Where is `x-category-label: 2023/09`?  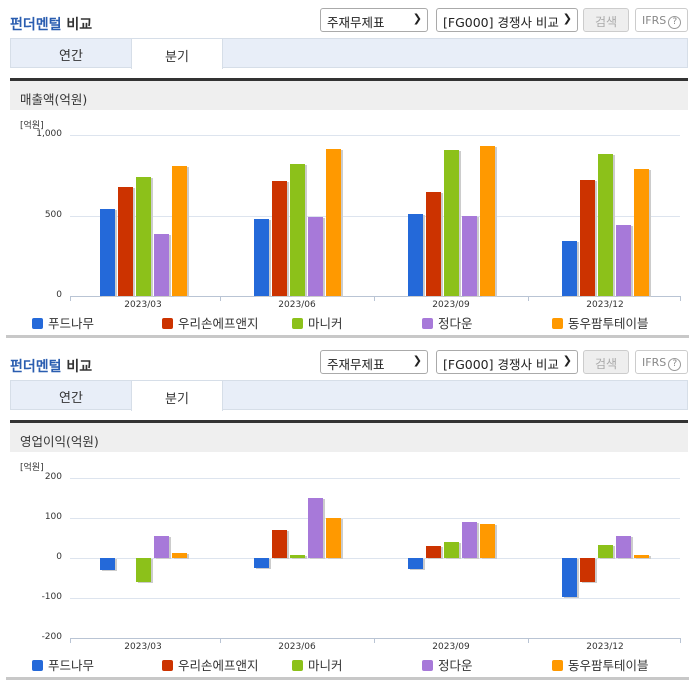 x-category-label: 2023/09 is located at coordinates (451, 647).